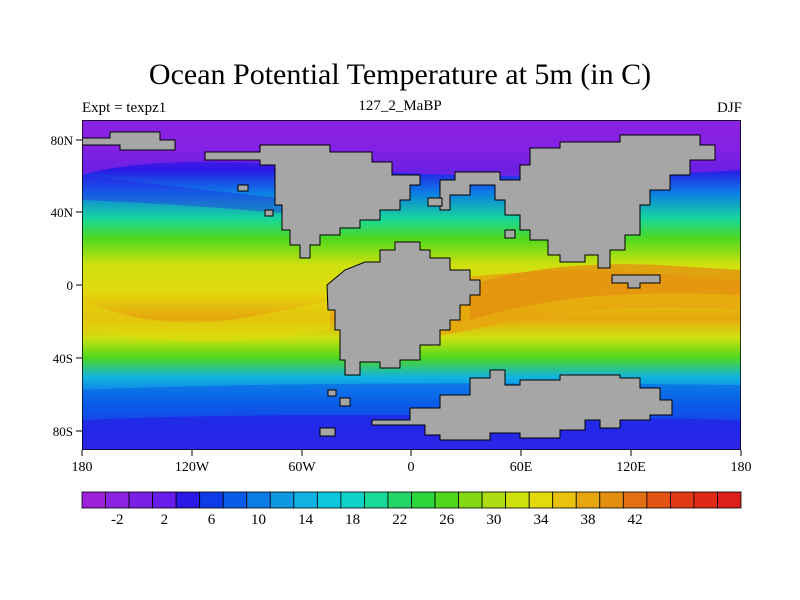  Describe the element at coordinates (493, 520) in the screenshot. I see `colorbar-label: 30` at that location.